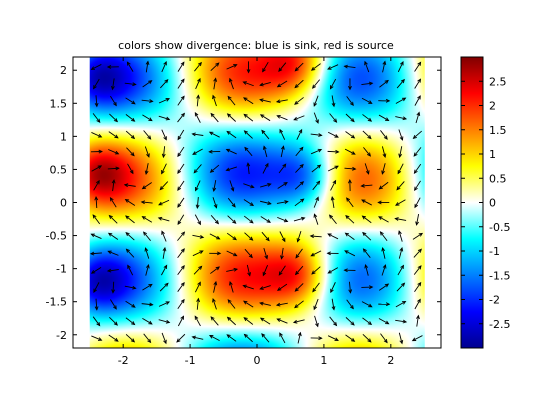 The height and width of the screenshot is (420, 560). Describe the element at coordinates (499, 324) in the screenshot. I see `colorbar-tick-label: -2.5` at that location.